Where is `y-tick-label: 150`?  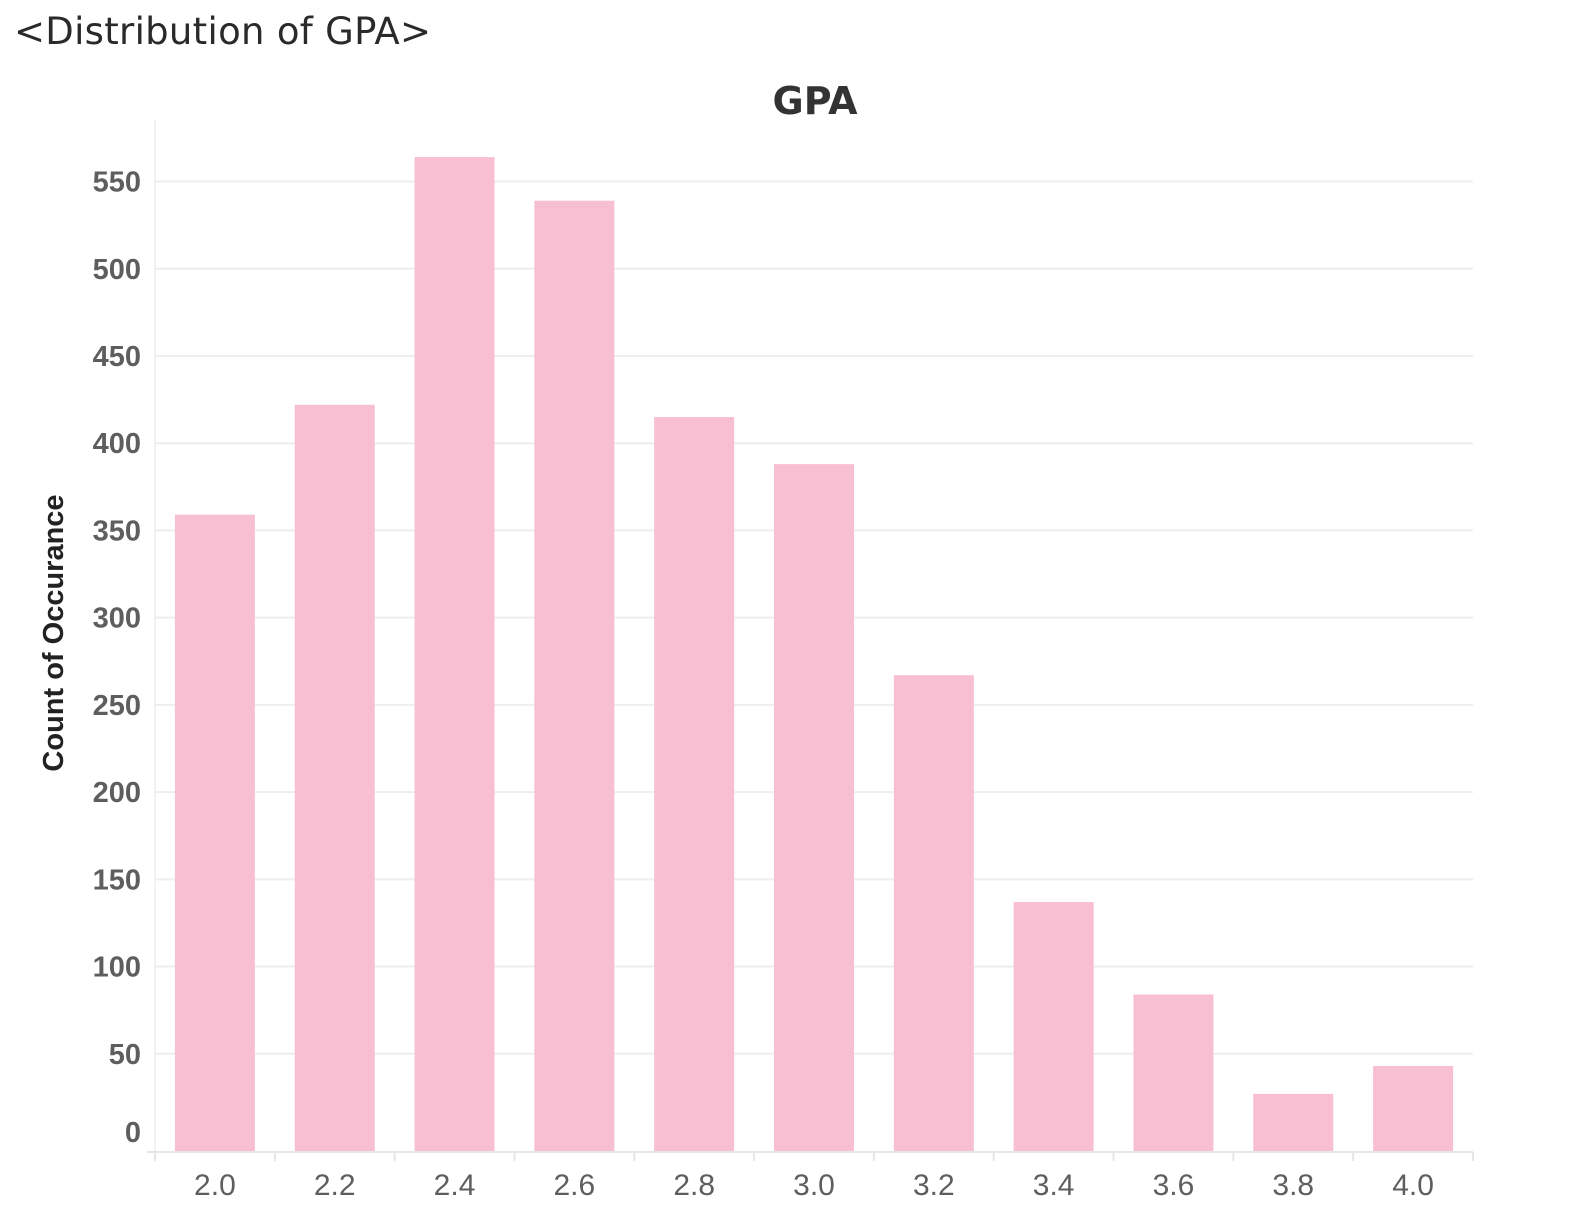 y-tick-label: 150 is located at coordinates (117, 880).